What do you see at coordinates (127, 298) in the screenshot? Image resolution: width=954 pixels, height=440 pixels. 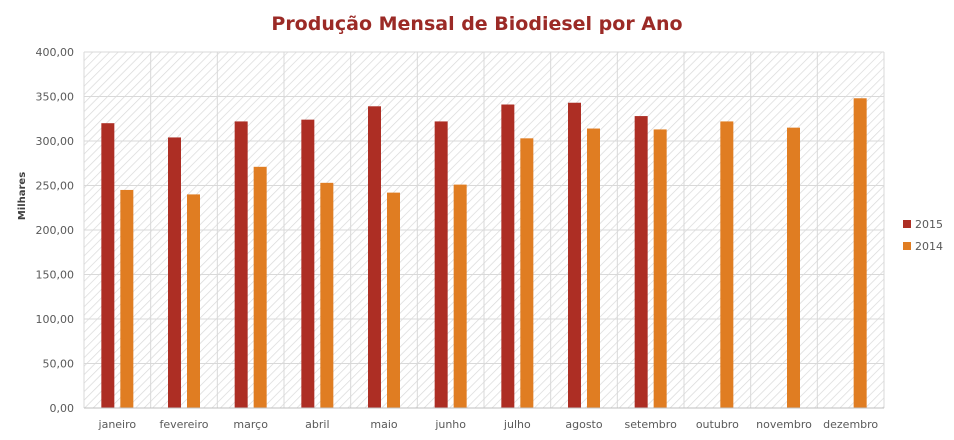 I see `bar-2014-janeiro` at bounding box center [127, 298].